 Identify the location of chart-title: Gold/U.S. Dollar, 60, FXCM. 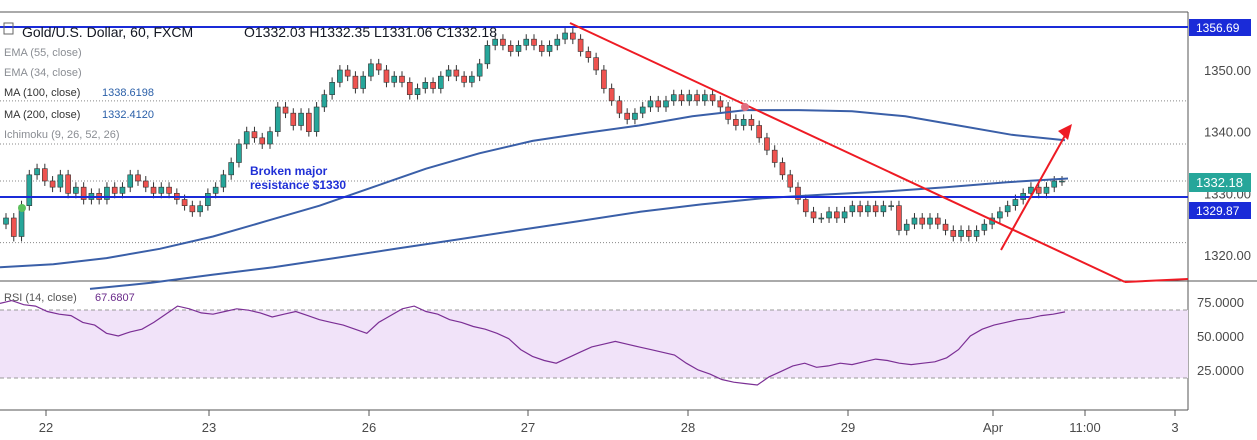
(107, 32).